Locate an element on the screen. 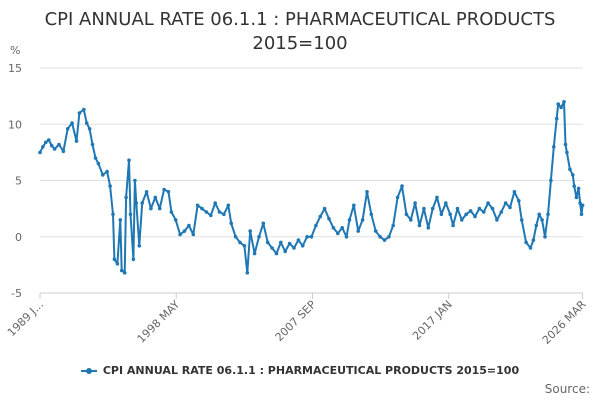 The height and width of the screenshot is (400, 600). y-tick-label: 5 is located at coordinates (18, 181).